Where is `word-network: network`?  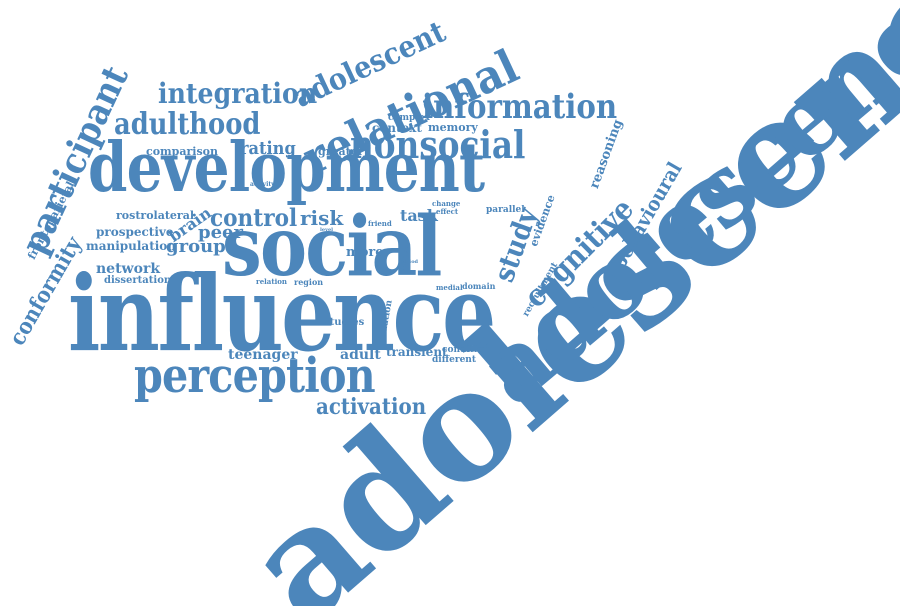 word-network: network is located at coordinates (128, 269).